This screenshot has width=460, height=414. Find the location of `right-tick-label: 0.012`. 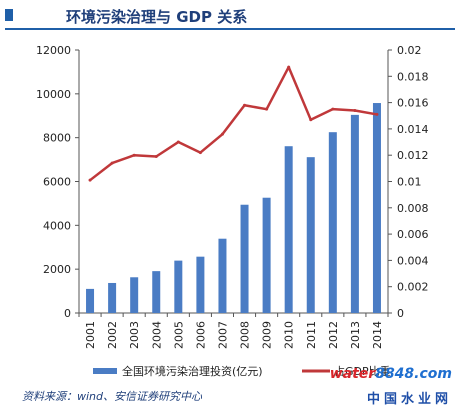

right-tick-label: 0.012 is located at coordinates (413, 155).